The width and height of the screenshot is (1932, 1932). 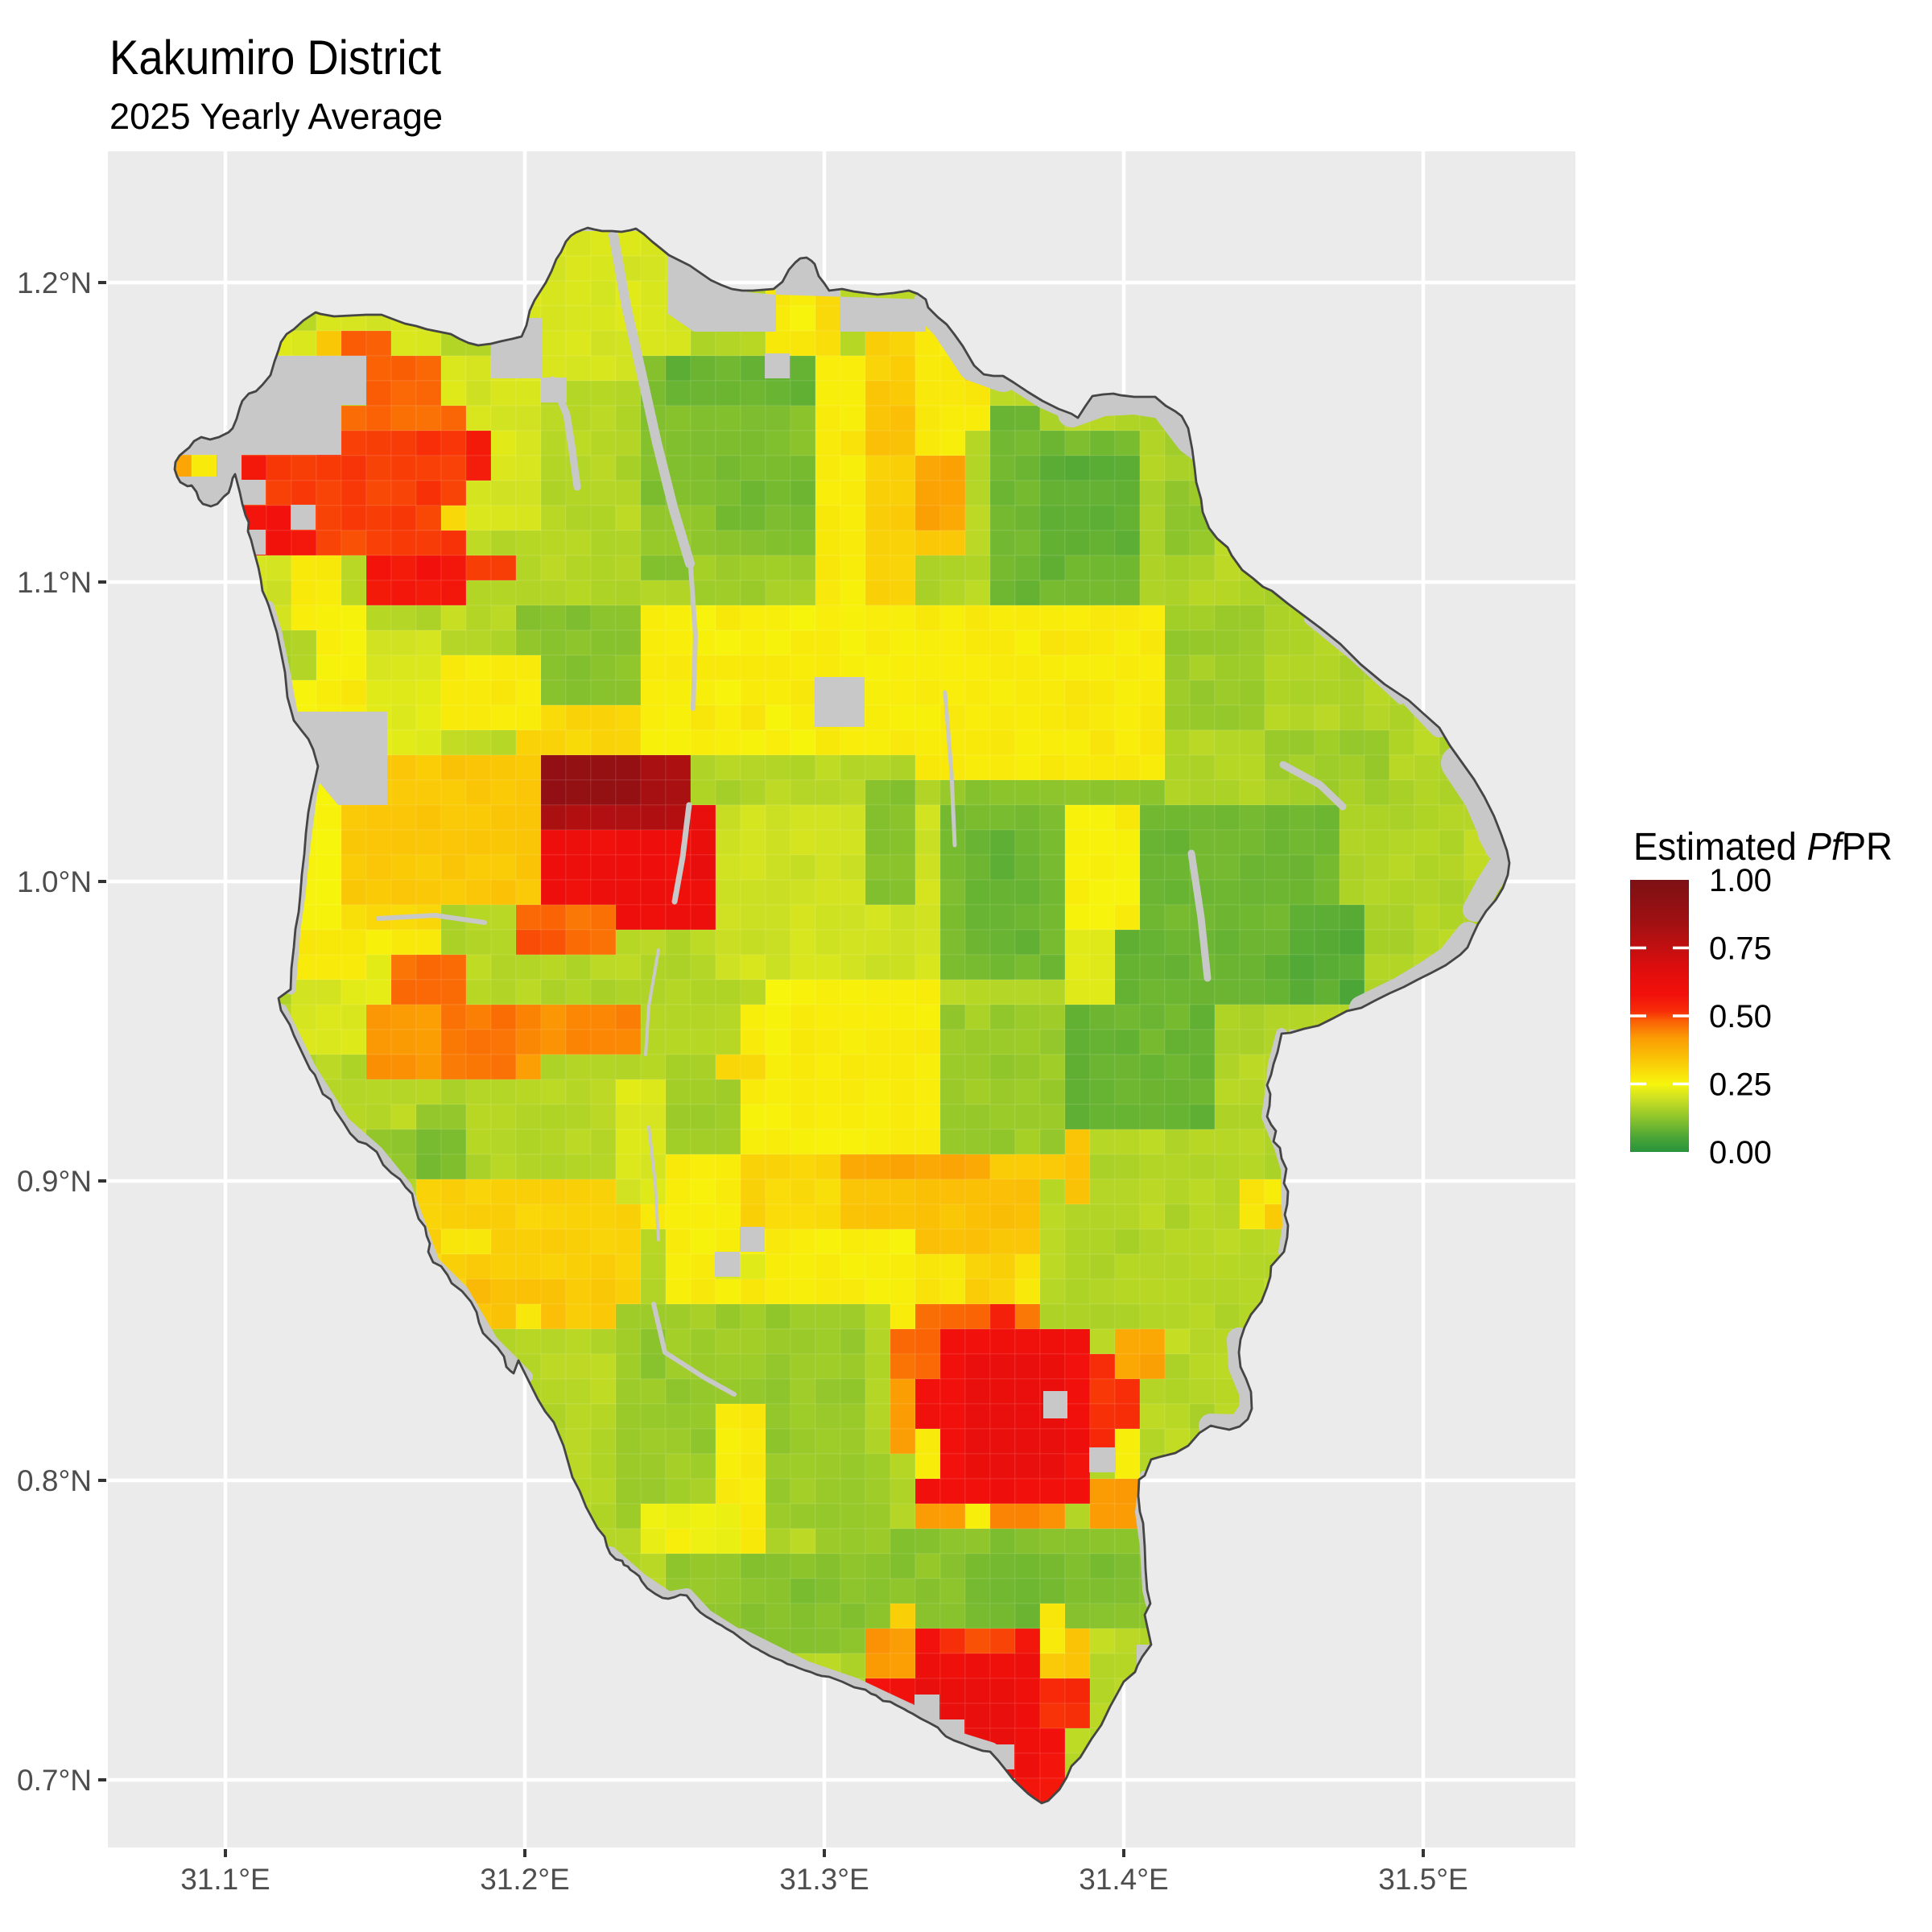 I want to click on svg-text: 1.00, so click(x=1740, y=880).